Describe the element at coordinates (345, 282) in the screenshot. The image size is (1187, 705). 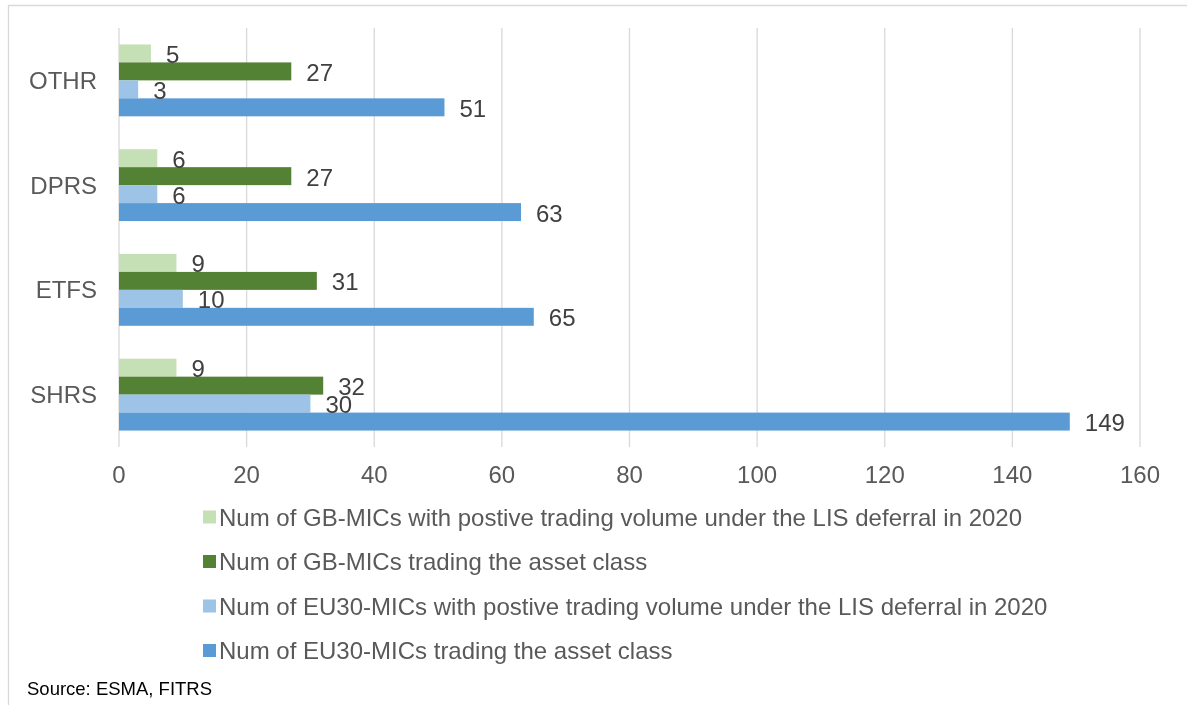
I see `data-label: 31` at that location.